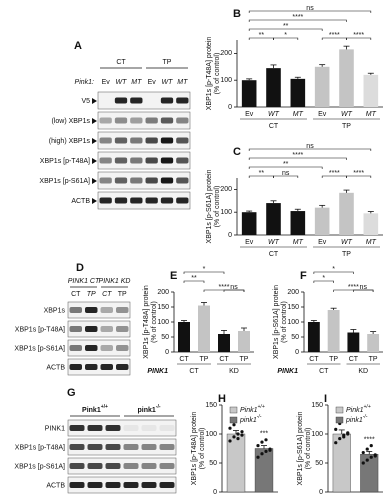  Describe the element at coordinates (298, 114) in the screenshot. I see `x-tick-label: MT` at that location.